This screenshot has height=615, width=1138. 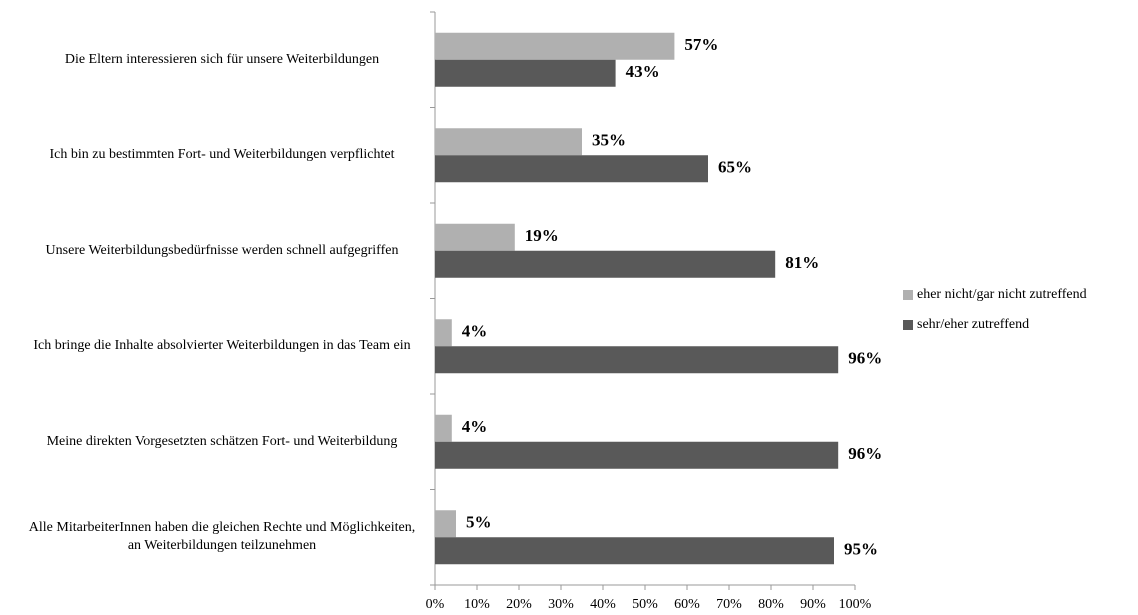 What do you see at coordinates (855, 604) in the screenshot?
I see `x-tick-label: 100%` at bounding box center [855, 604].